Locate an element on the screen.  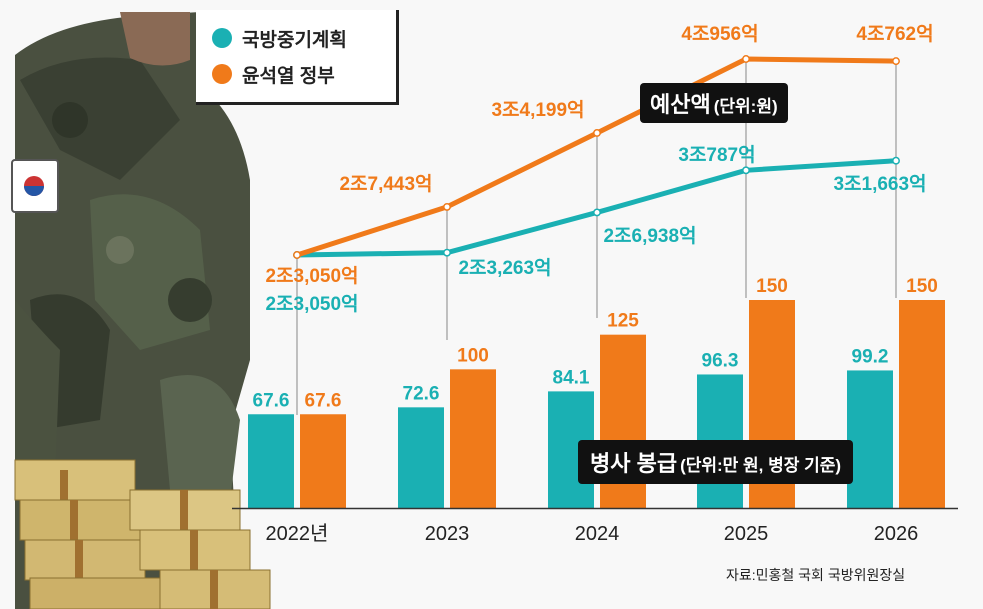
line-value-label: 3조1,663억 is located at coordinates (879, 184).